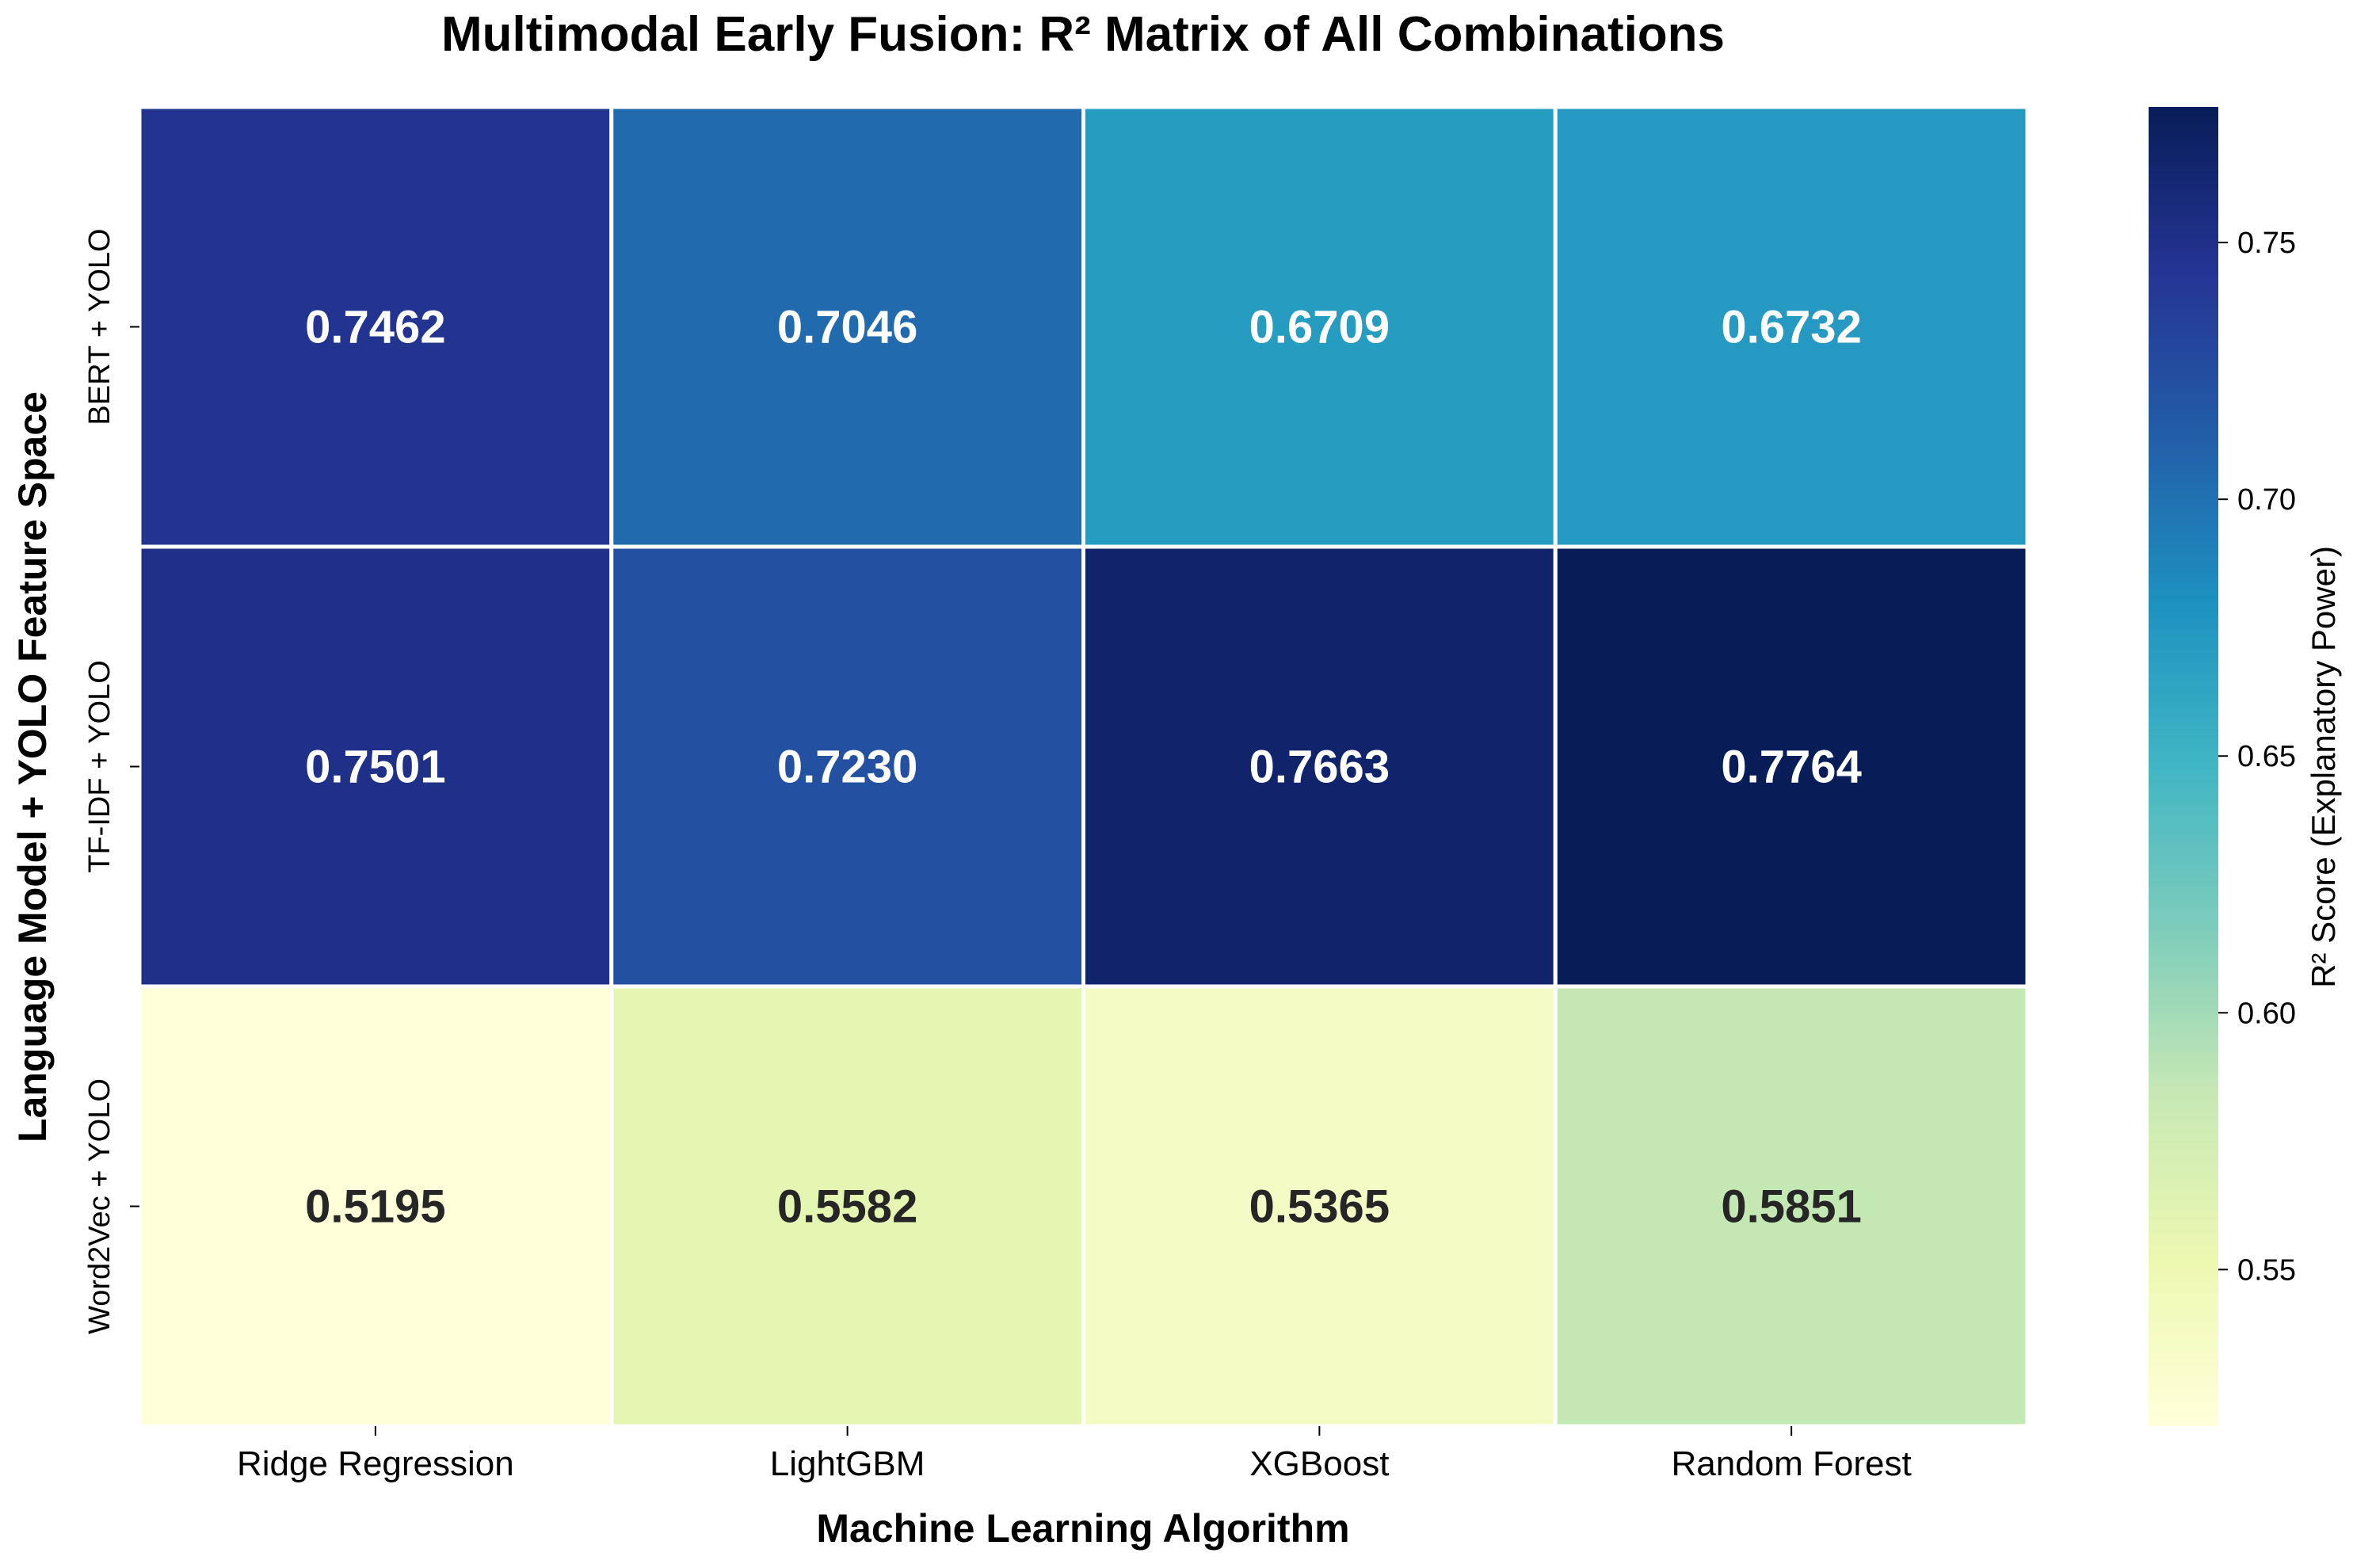 The image size is (2353, 1568). I want to click on cell-value-label: 0.7046, so click(847, 327).